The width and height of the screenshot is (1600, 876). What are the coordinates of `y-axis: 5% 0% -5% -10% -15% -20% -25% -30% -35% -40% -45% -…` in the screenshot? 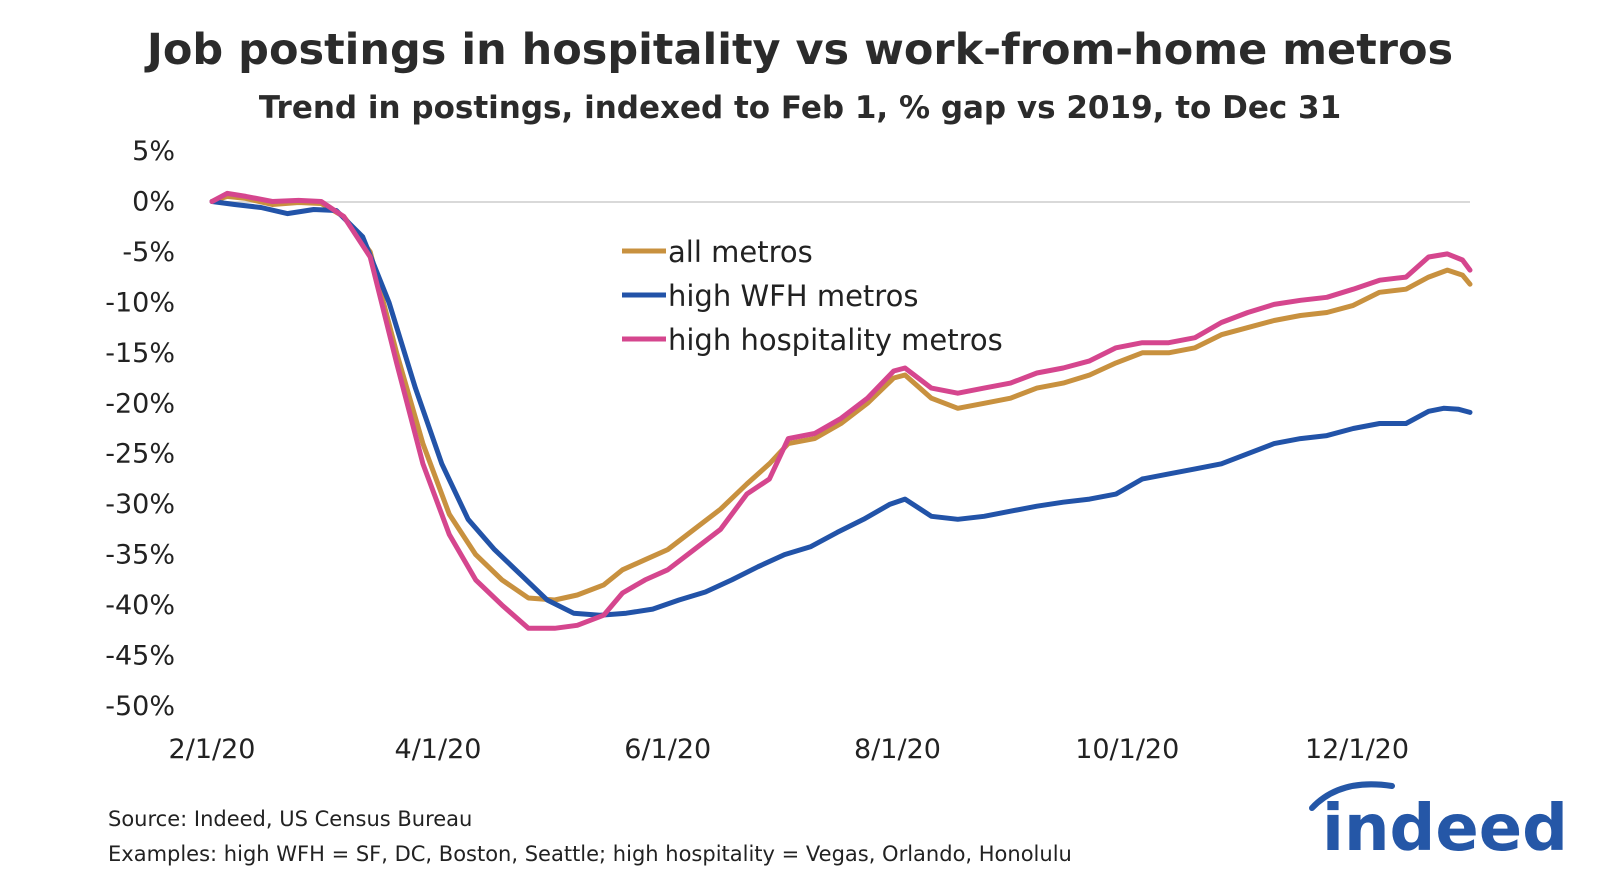 It's located at (140, 429).